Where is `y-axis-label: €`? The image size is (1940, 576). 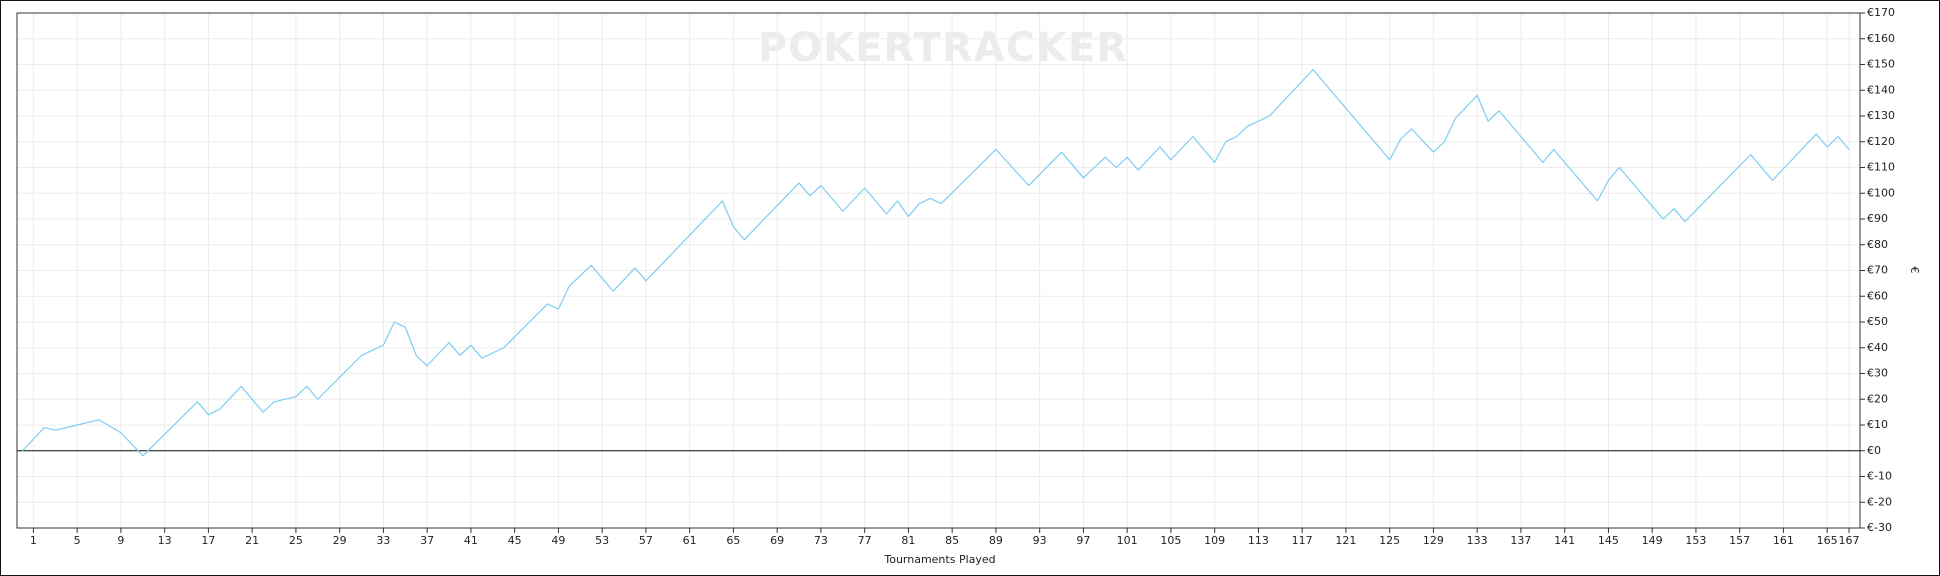
y-axis-label: € is located at coordinates (1914, 270).